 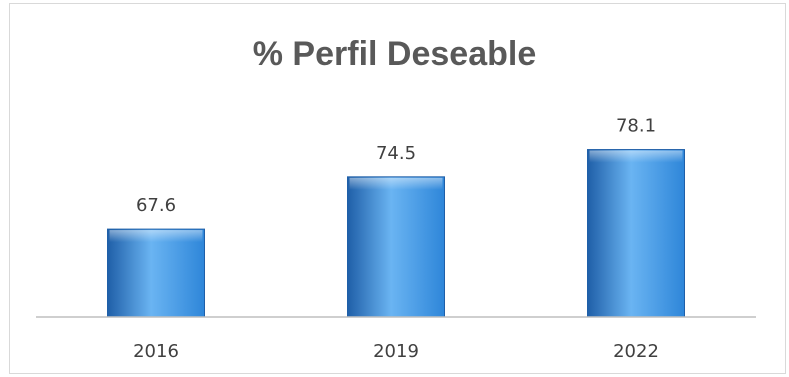 I want to click on bar-rect-2016, so click(x=156, y=273).